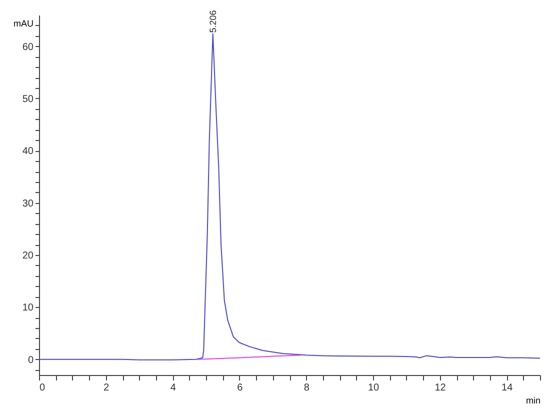 The image size is (558, 410). Describe the element at coordinates (213, 21) in the screenshot. I see `annotation: 5.206` at that location.